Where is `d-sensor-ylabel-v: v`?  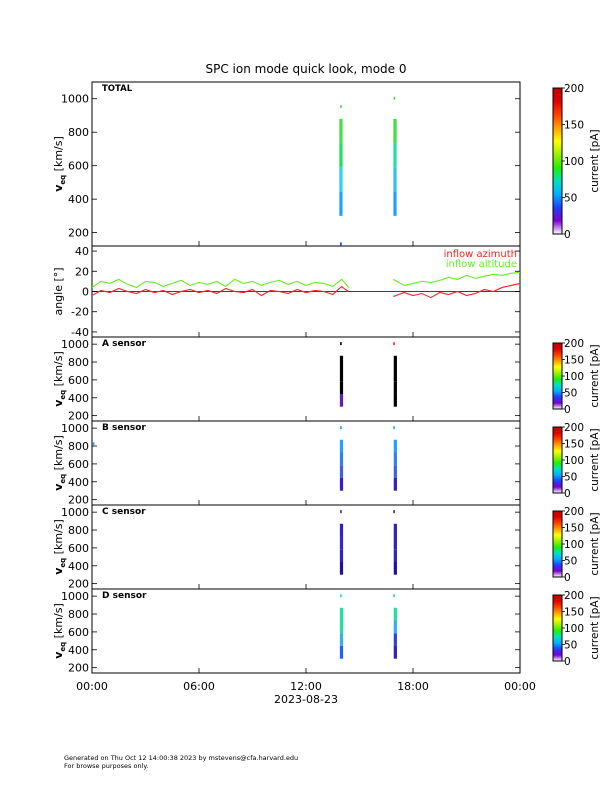
d-sensor-ylabel-v: v is located at coordinates (58, 655).